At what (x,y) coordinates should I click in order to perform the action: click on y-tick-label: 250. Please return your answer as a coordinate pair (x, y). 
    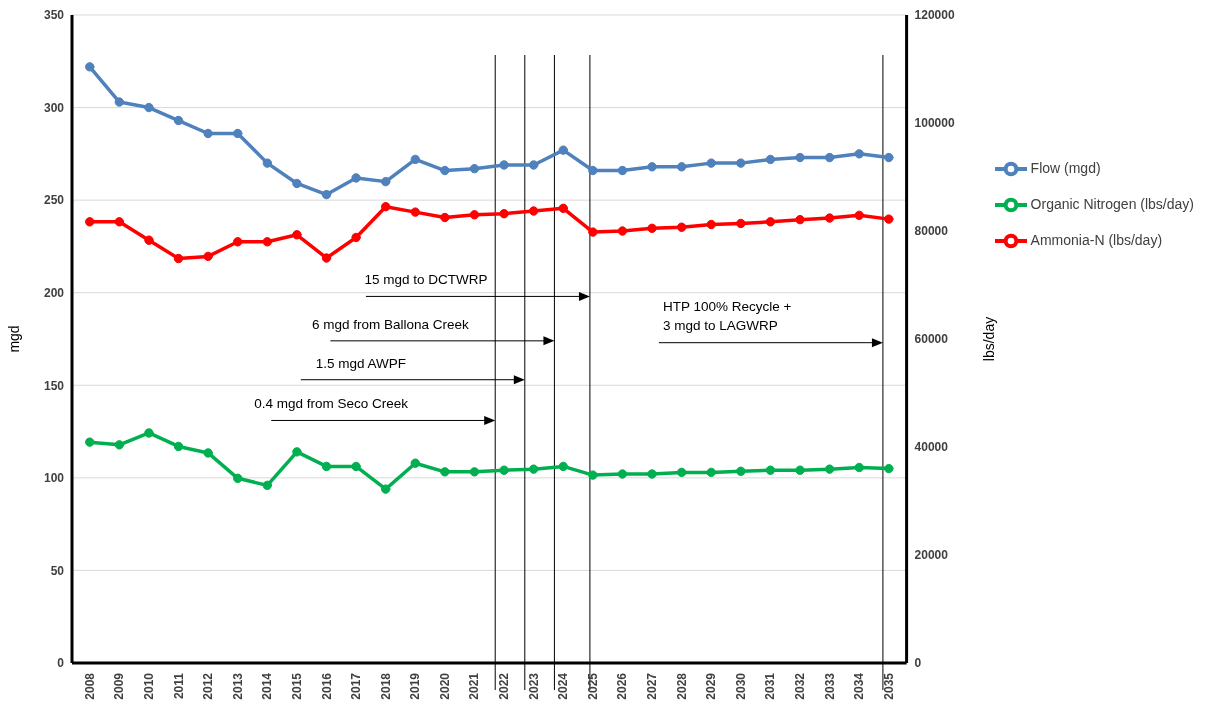
    Looking at the image, I should click on (54, 200).